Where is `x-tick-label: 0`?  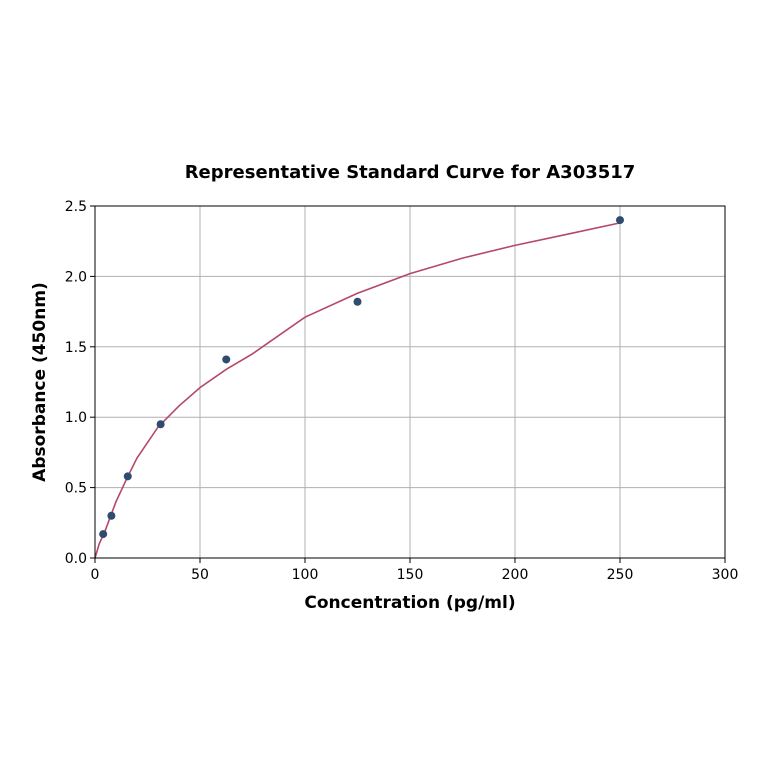
x-tick-label: 0 is located at coordinates (95, 575).